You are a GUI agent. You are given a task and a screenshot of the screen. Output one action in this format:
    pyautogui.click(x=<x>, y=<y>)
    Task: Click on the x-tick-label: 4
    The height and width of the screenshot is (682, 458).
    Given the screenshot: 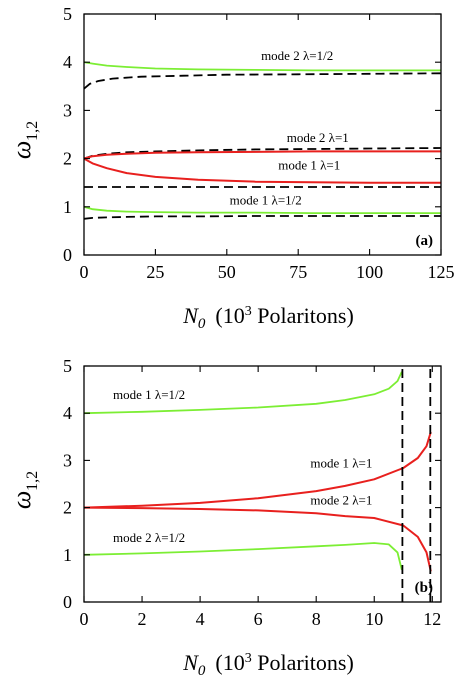 What is the action you would take?
    pyautogui.click(x=200, y=619)
    